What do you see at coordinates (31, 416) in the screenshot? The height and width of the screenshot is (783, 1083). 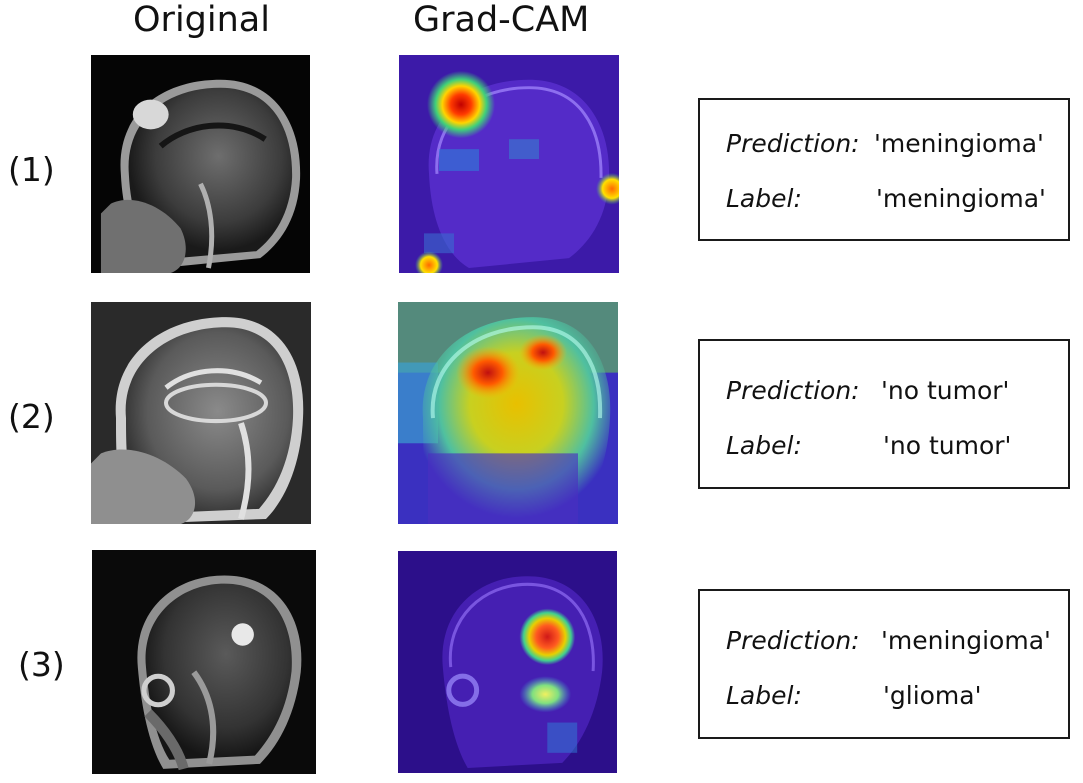 I see `row-label-2: (2)` at bounding box center [31, 416].